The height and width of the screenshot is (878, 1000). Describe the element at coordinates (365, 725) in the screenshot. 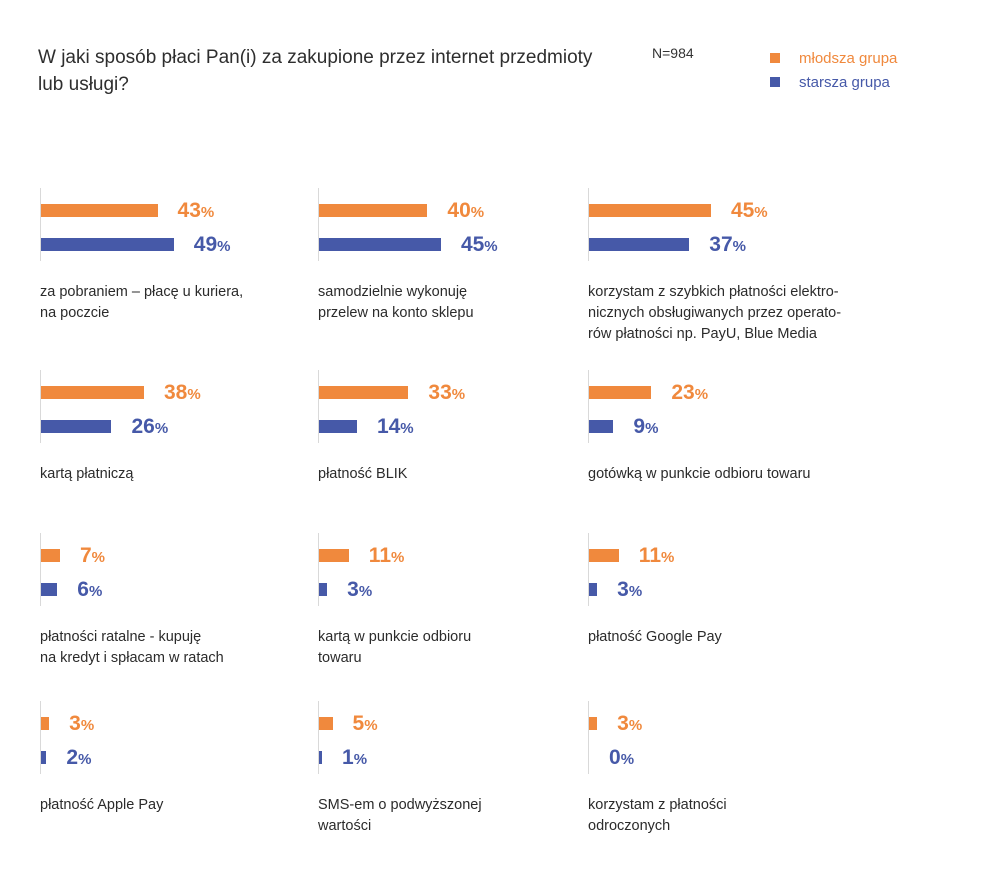

I see `value-label-young: 5%` at that location.